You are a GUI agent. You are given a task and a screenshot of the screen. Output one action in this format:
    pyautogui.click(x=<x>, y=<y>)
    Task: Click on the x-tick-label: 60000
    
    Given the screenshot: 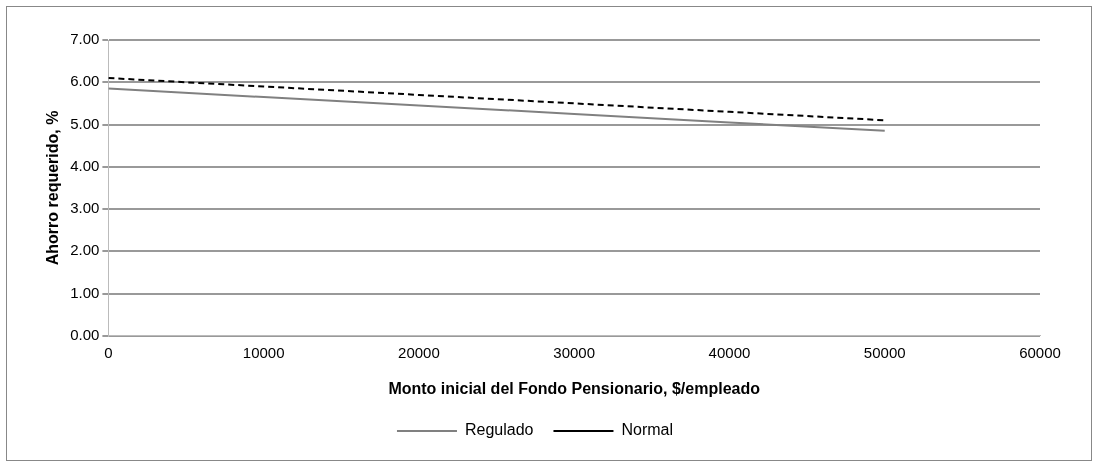 What is the action you would take?
    pyautogui.click(x=1040, y=352)
    